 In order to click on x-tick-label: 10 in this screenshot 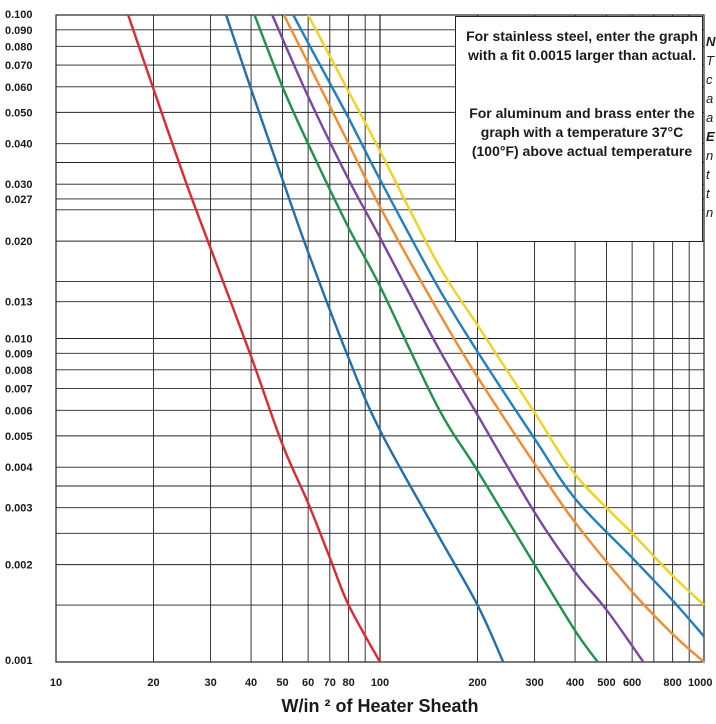, I will do `click(56, 683)`.